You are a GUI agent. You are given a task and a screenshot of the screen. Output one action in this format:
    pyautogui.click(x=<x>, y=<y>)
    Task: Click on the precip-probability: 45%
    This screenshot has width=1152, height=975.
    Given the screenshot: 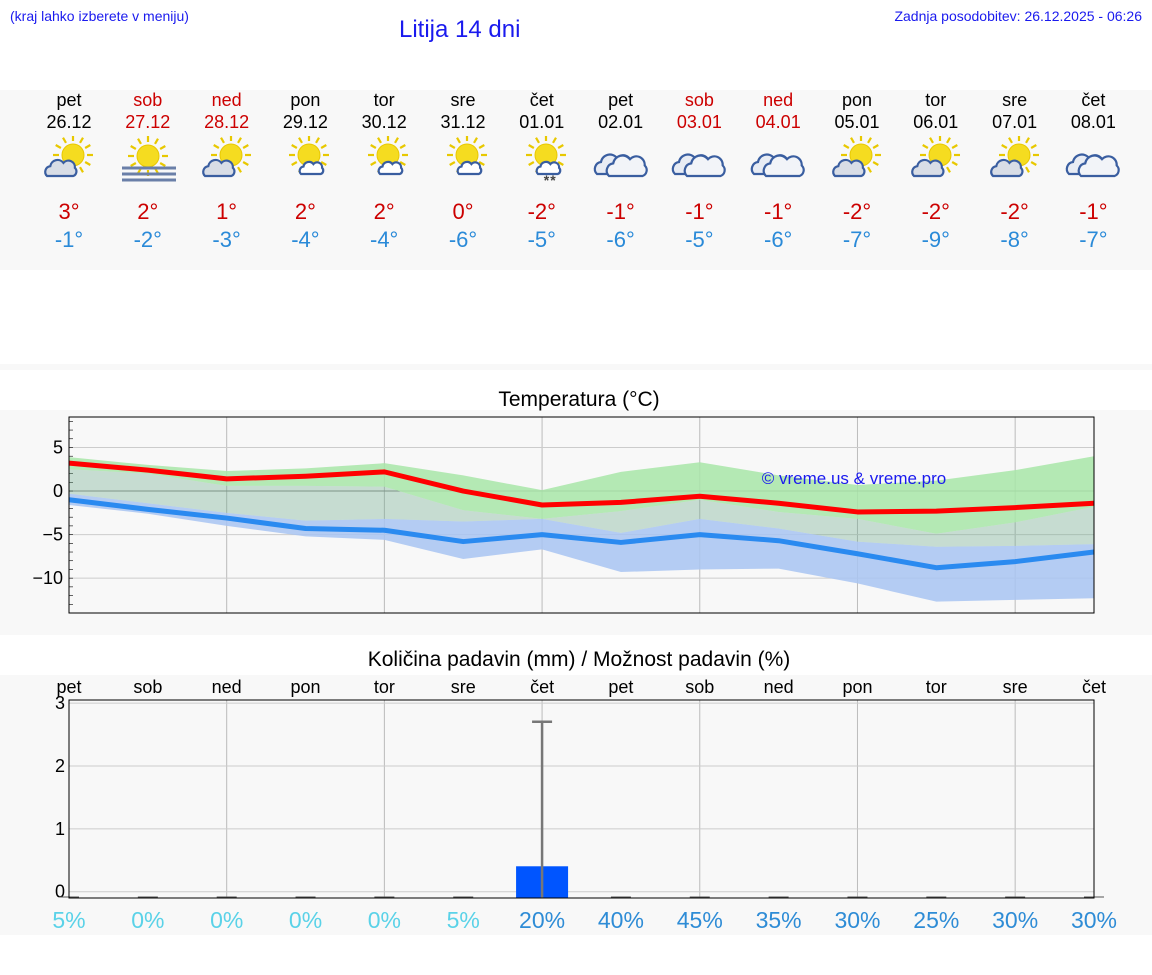 What is the action you would take?
    pyautogui.click(x=700, y=920)
    